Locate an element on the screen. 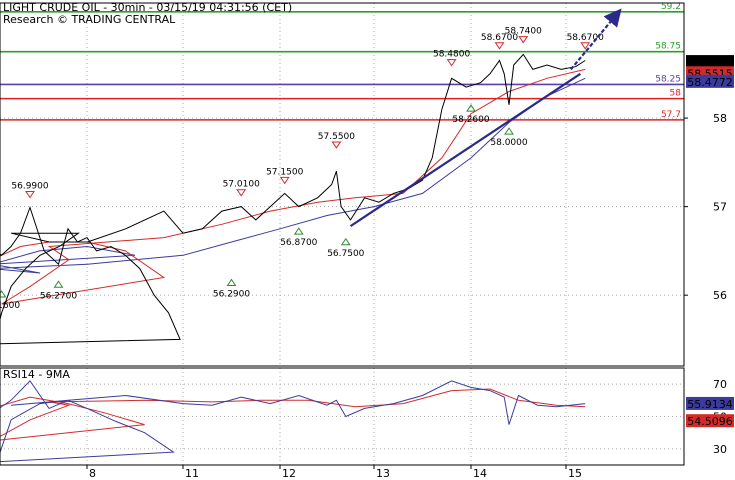 The height and width of the screenshot is (480, 735). rsi-ma-value-tag-bg is located at coordinates (710, 421).